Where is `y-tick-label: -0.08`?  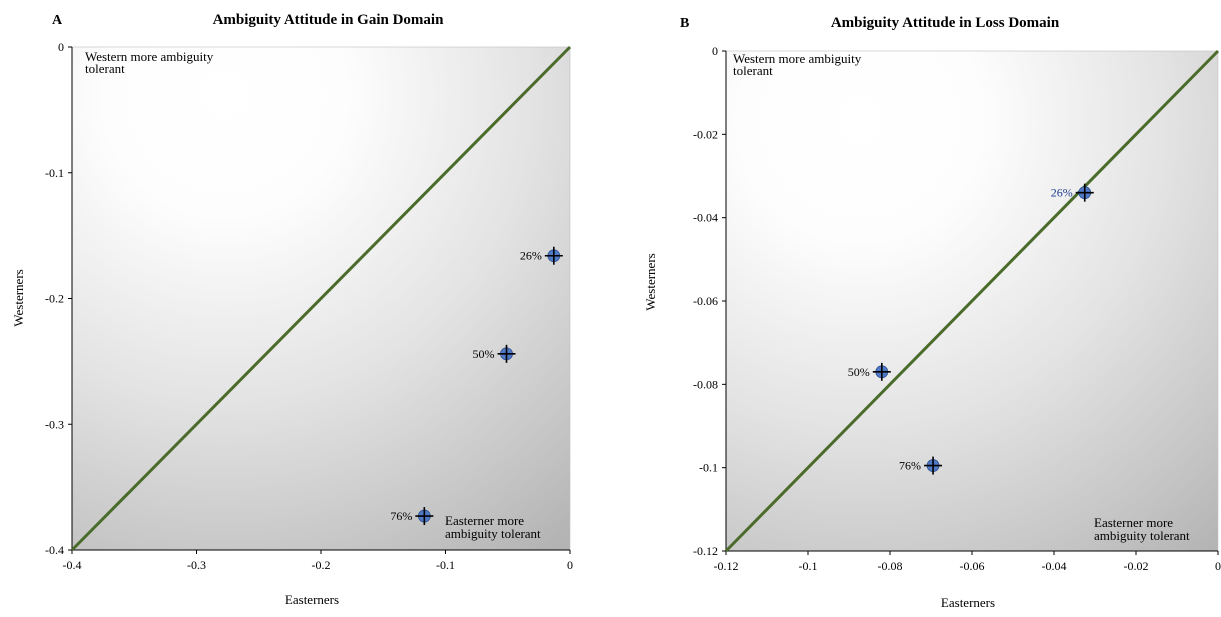 y-tick-label: -0.08 is located at coordinates (705, 384).